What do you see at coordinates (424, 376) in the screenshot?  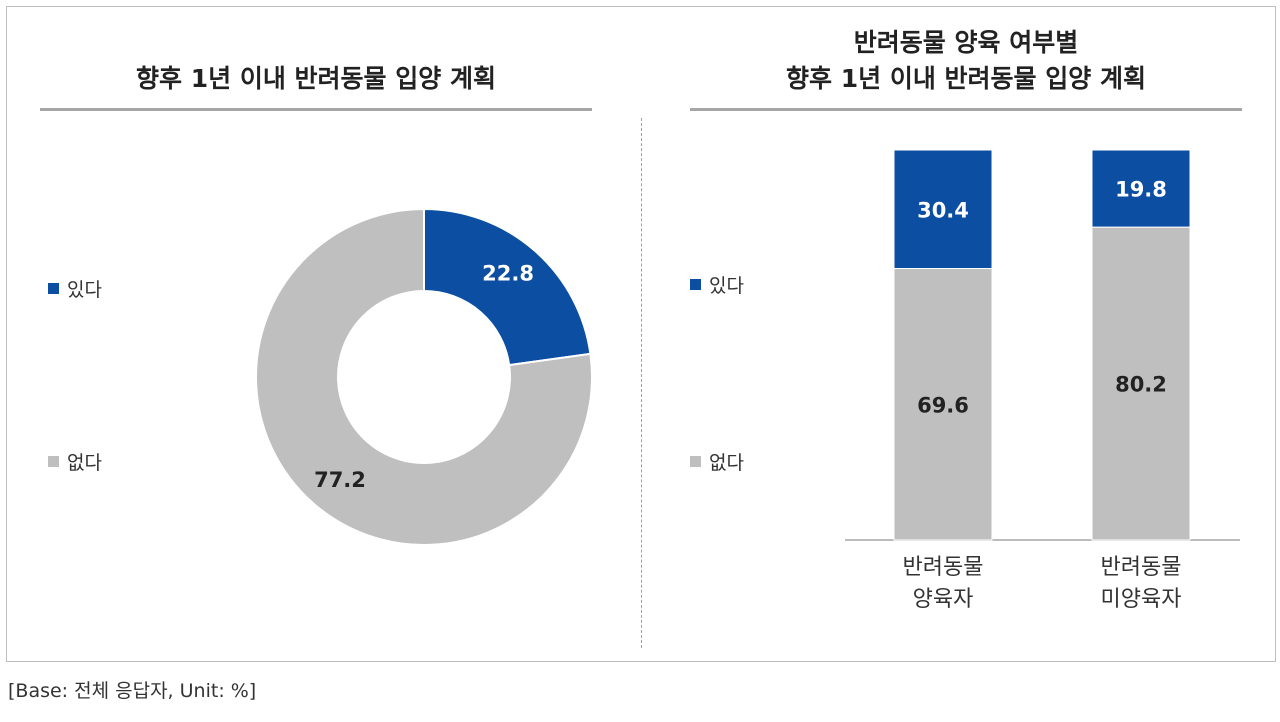 I see `donut-slice-no` at bounding box center [424, 376].